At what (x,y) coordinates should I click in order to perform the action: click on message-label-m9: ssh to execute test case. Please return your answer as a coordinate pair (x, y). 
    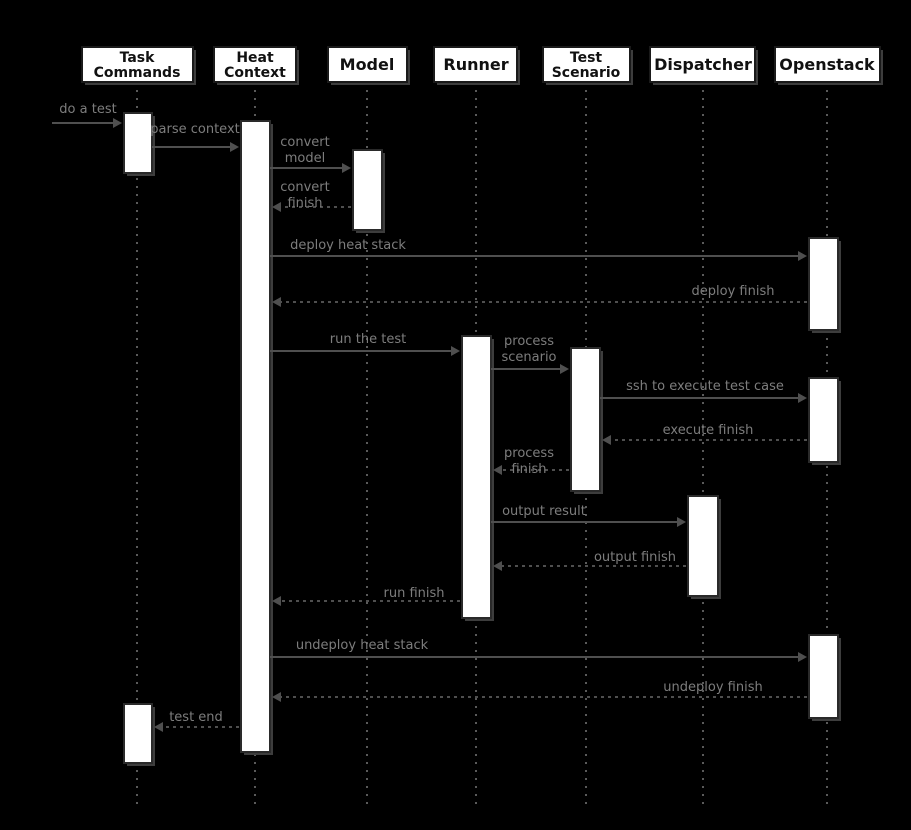
    Looking at the image, I should click on (705, 386).